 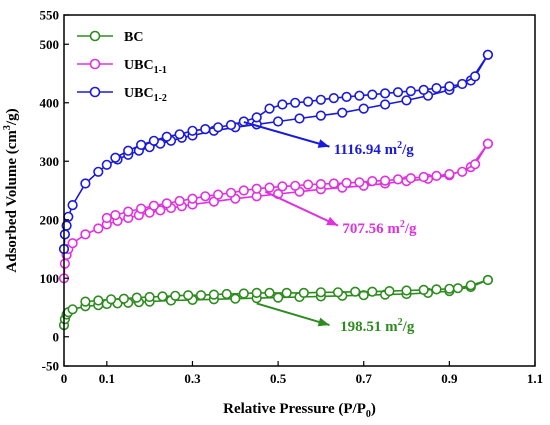 What do you see at coordinates (335, 318) in the screenshot?
I see `surface-area-annotation-2: 198.51 m2/g` at bounding box center [335, 318].